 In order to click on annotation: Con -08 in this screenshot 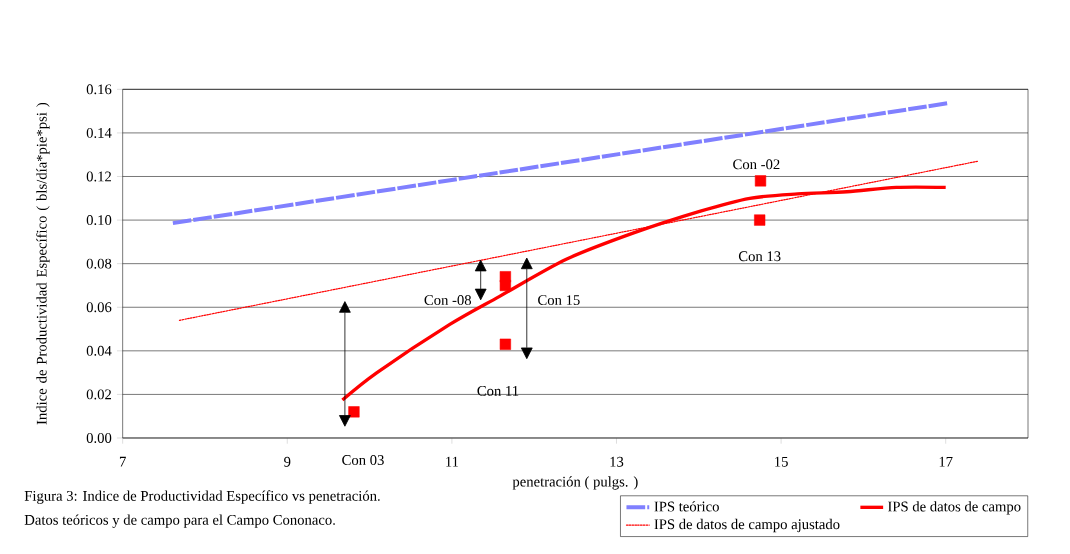, I will do `click(448, 300)`.